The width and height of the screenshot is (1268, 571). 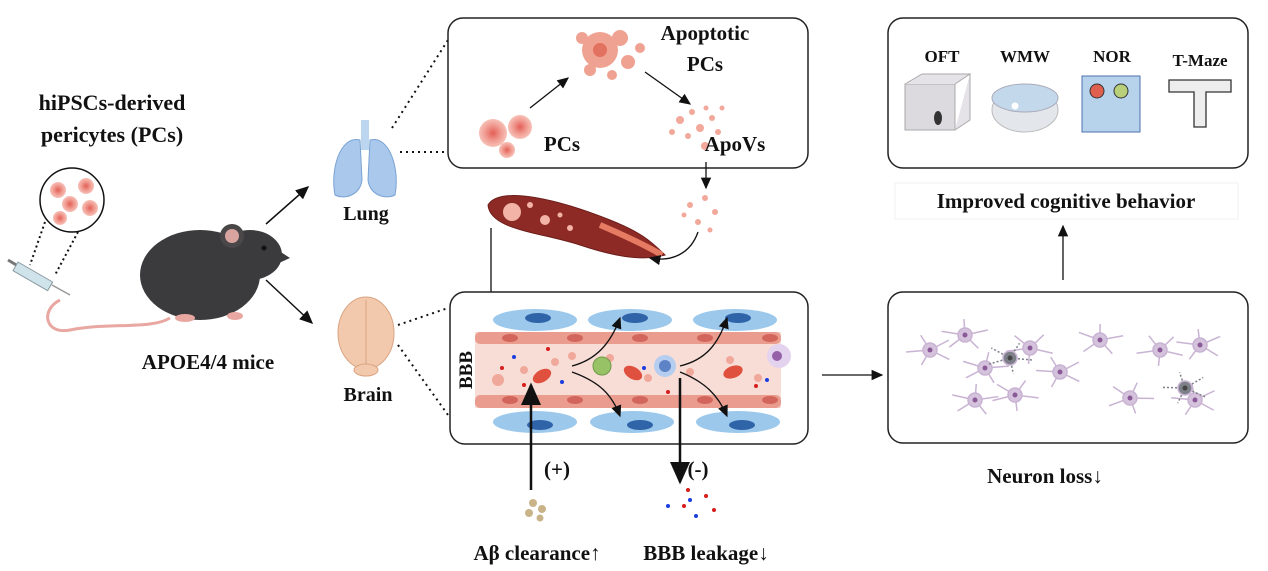 I want to click on behavior-label-box, so click(x=1066, y=201).